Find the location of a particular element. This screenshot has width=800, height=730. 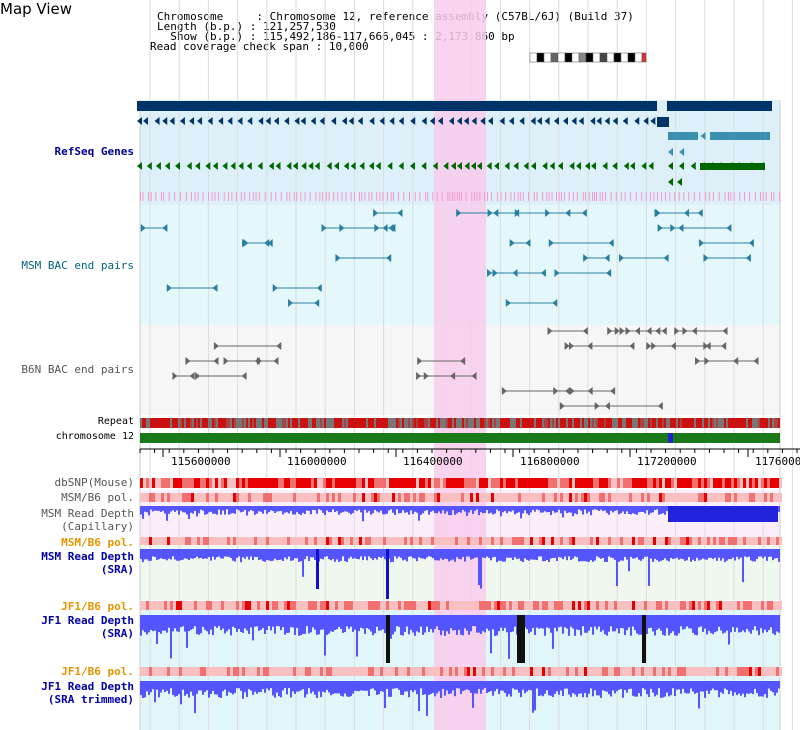

read-depth-spike is located at coordinates (388, 639).